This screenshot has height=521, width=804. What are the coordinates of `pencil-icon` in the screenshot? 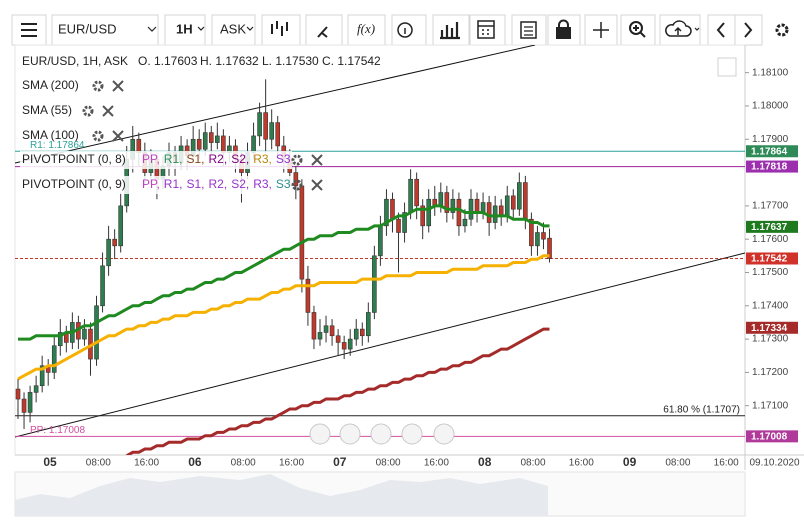 It's located at (322, 32).